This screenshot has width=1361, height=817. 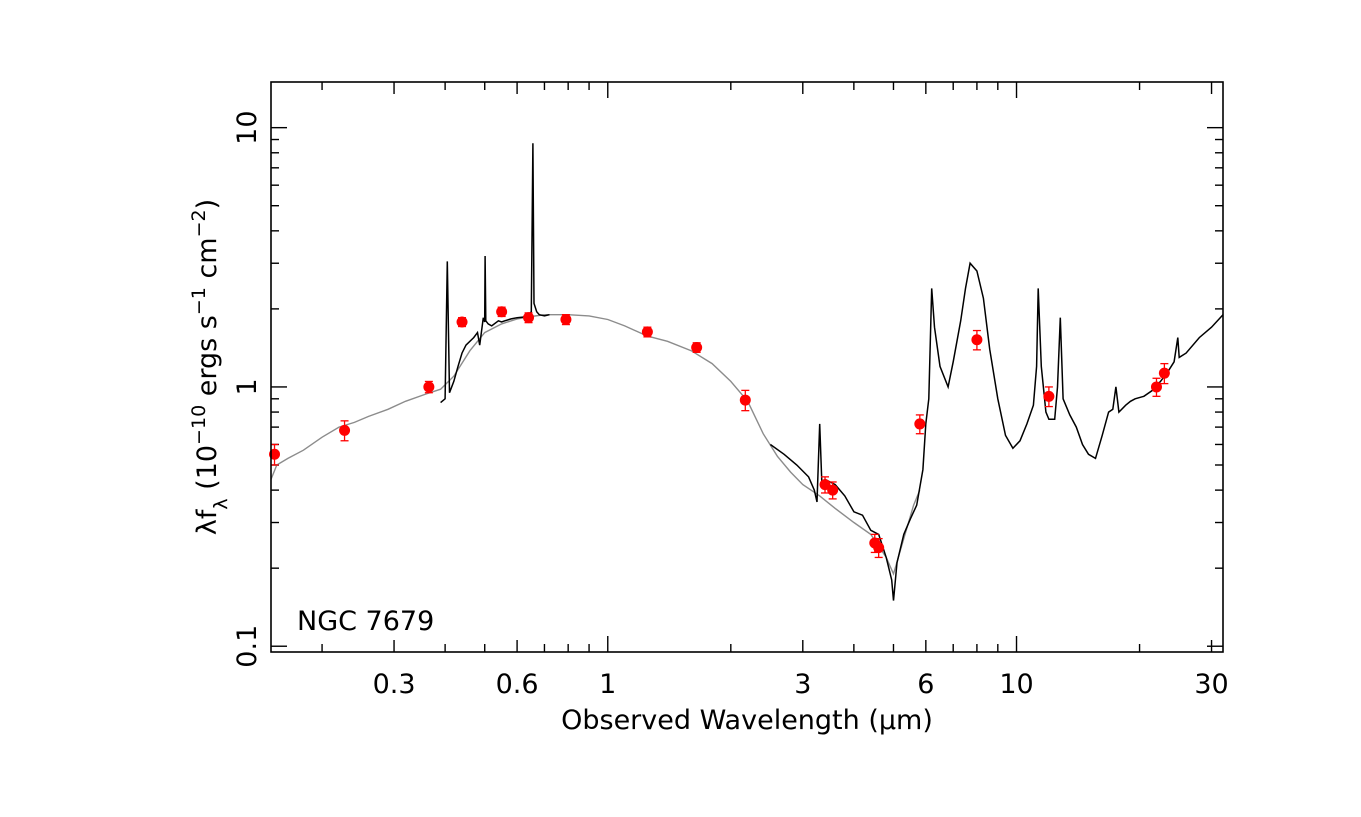 What do you see at coordinates (1016, 684) in the screenshot?
I see `x-tick-label: 10` at bounding box center [1016, 684].